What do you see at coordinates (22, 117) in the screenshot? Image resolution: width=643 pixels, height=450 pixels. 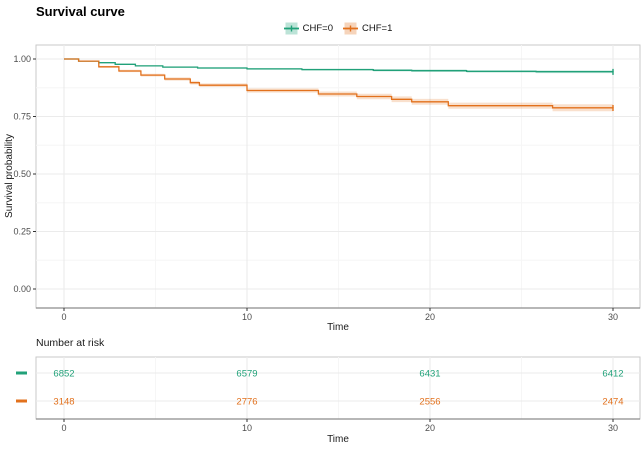 I see `y-tick-label: 0.75` at bounding box center [22, 117].